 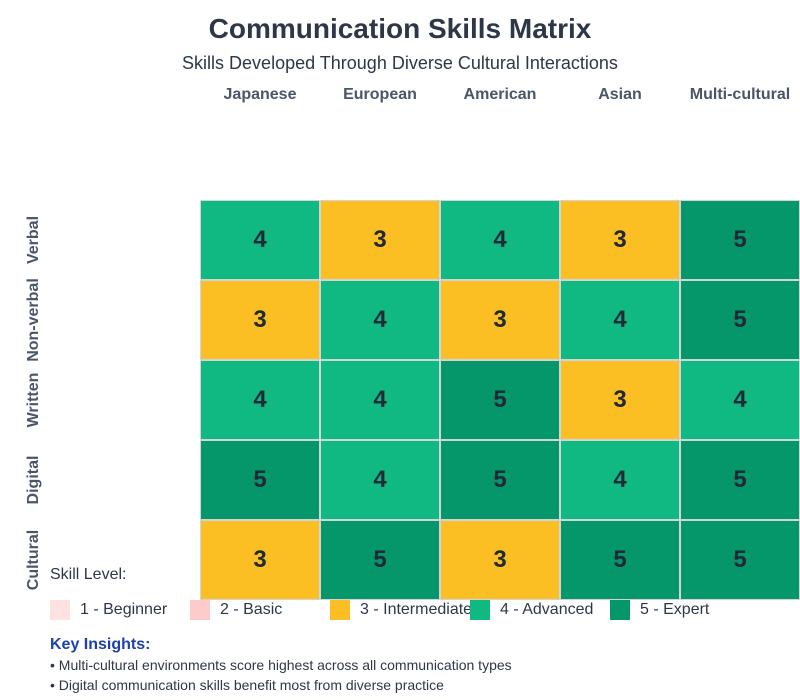 What do you see at coordinates (100, 644) in the screenshot?
I see `insights-title: Key Insights:` at bounding box center [100, 644].